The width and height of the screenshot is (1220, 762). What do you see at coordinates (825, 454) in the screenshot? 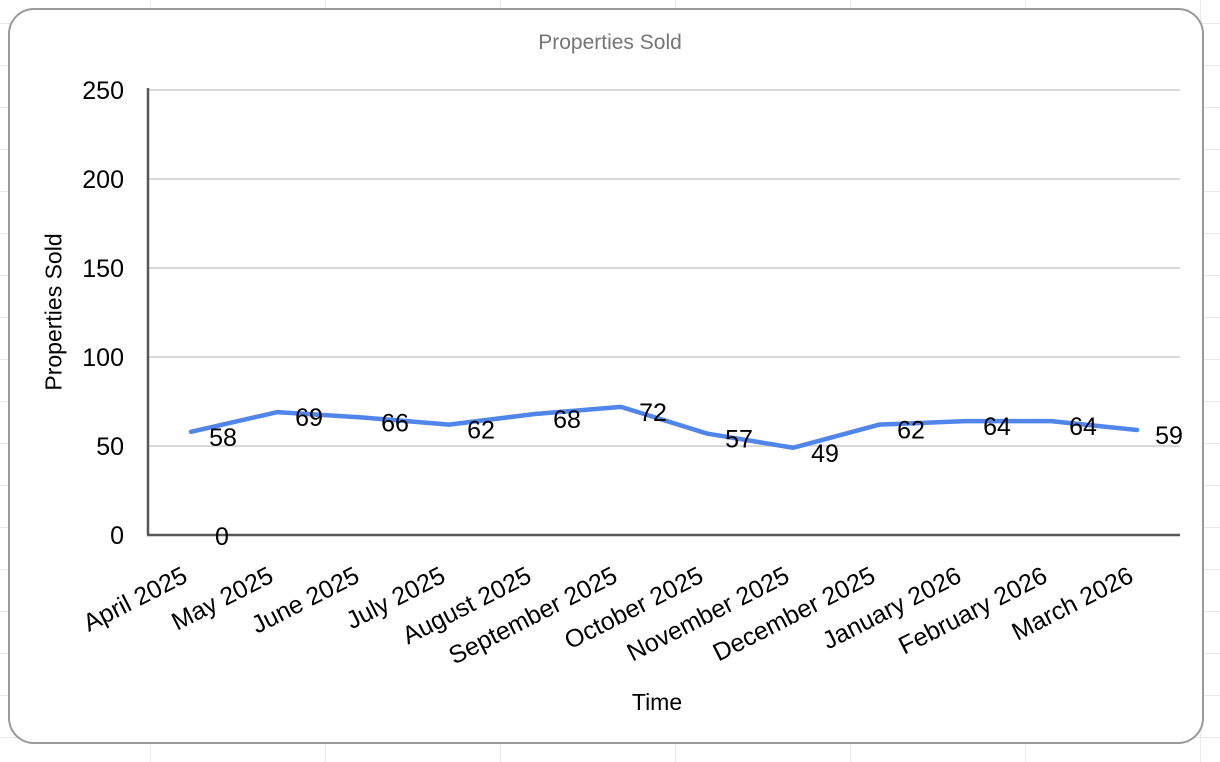
I see `data-label: 49` at bounding box center [825, 454].